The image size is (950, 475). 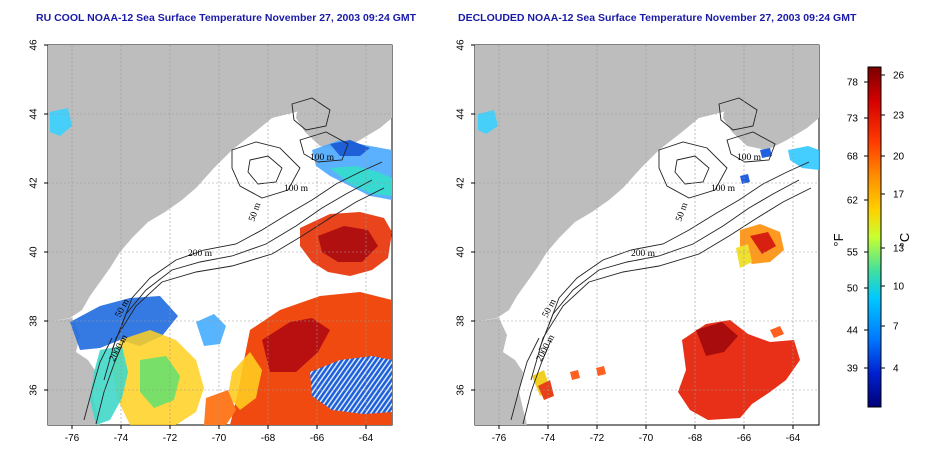 I want to click on right-y-axis: 46 44 42 40 38 36, so click(x=465, y=217).